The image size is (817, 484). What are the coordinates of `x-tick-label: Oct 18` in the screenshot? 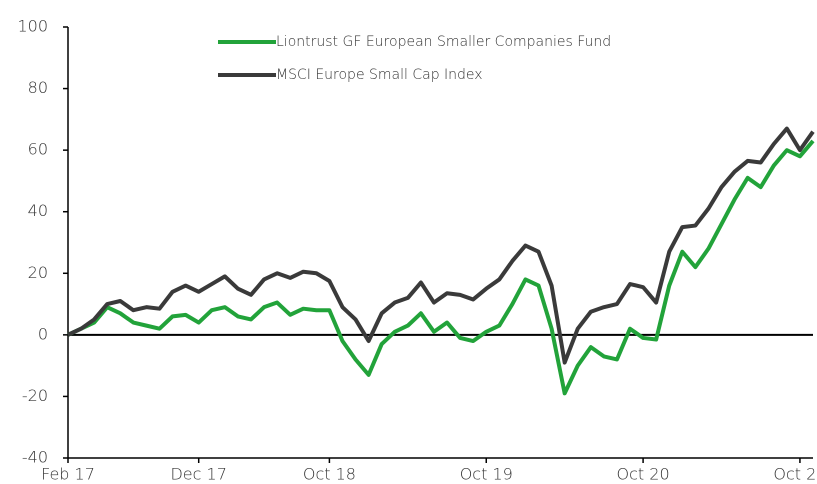 It's located at (329, 474).